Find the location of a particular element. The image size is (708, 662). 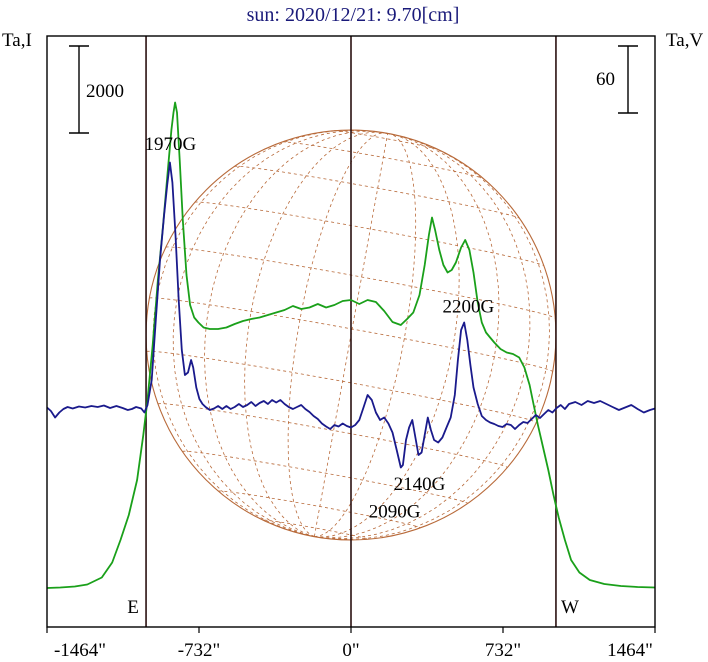

x-tick-label: 1464" is located at coordinates (630, 650).